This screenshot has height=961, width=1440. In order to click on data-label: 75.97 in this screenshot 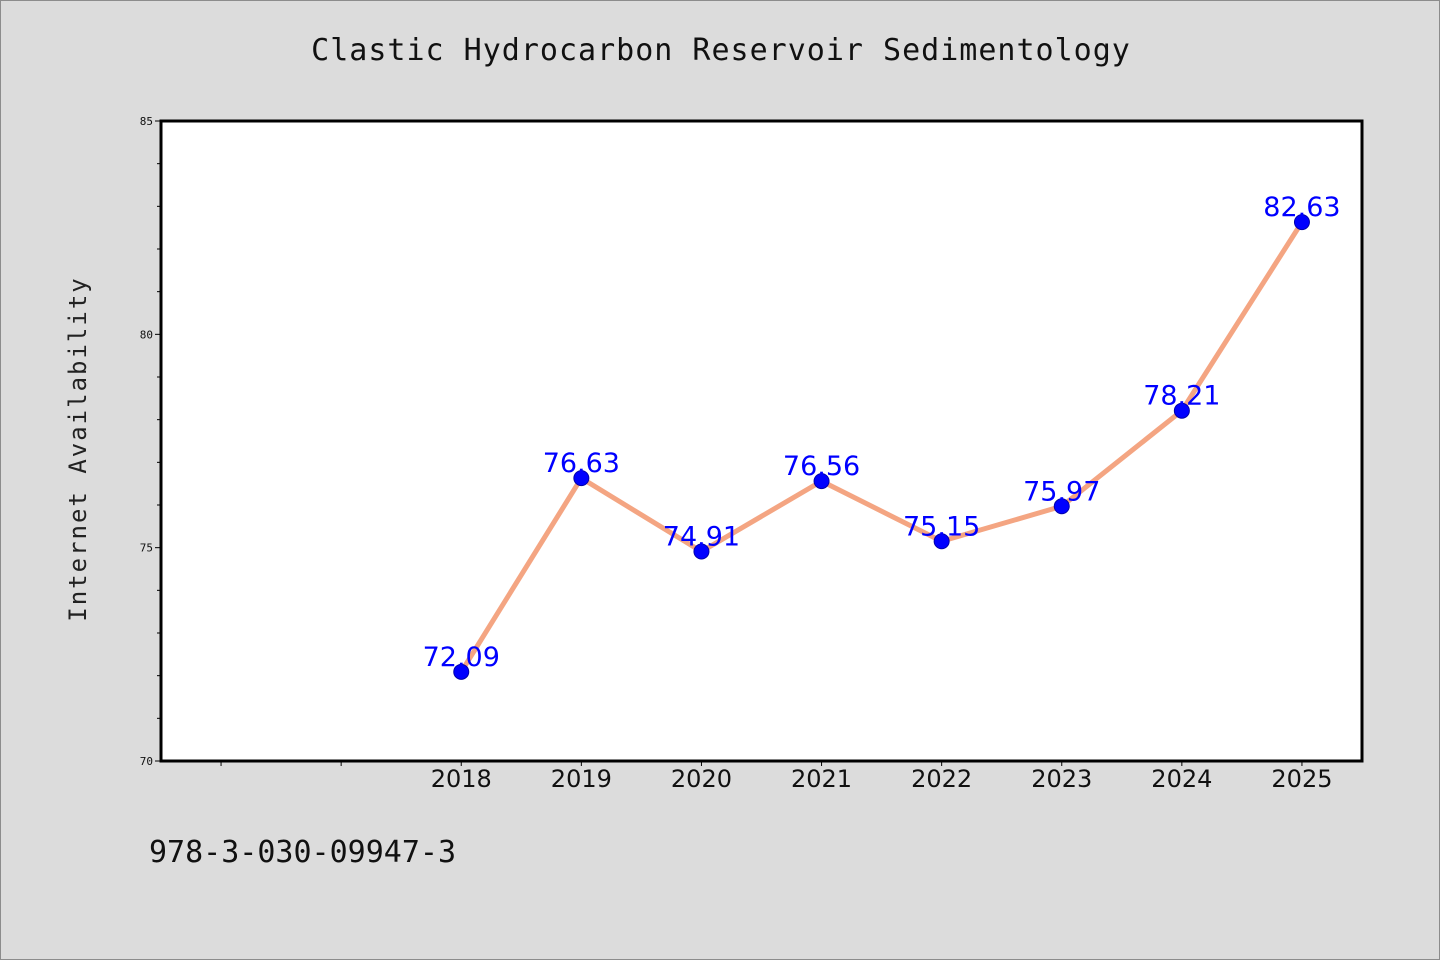, I will do `click(1061, 491)`.